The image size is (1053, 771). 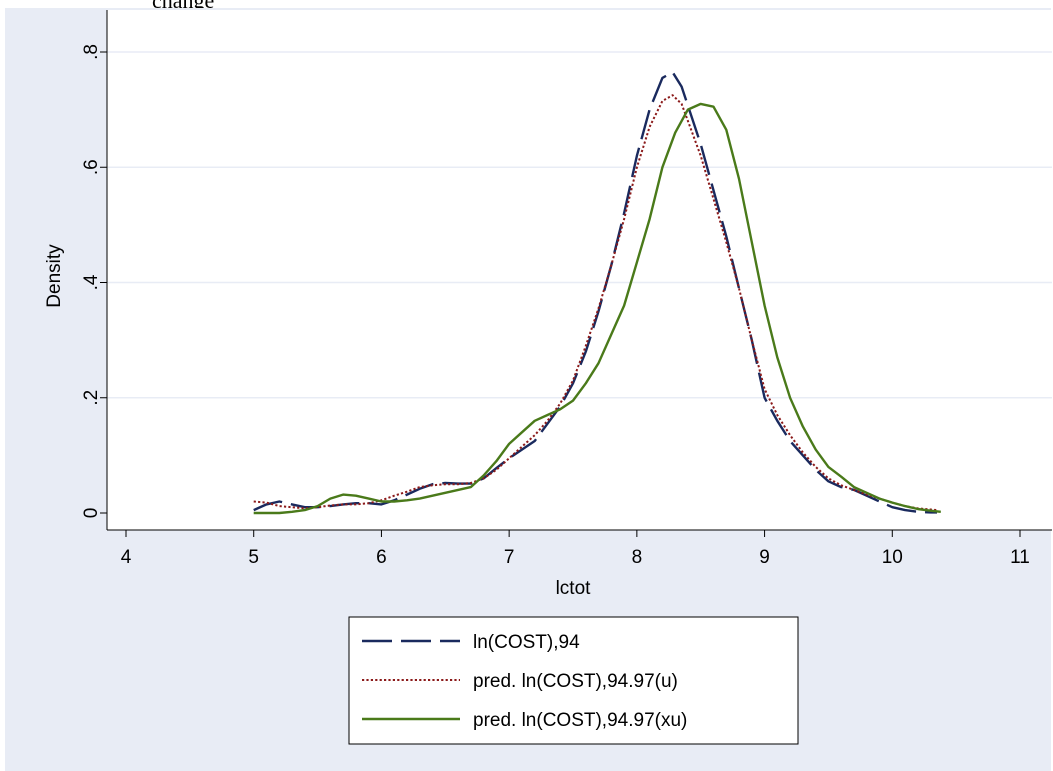 I want to click on x-tick-label: 5, so click(x=253, y=557).